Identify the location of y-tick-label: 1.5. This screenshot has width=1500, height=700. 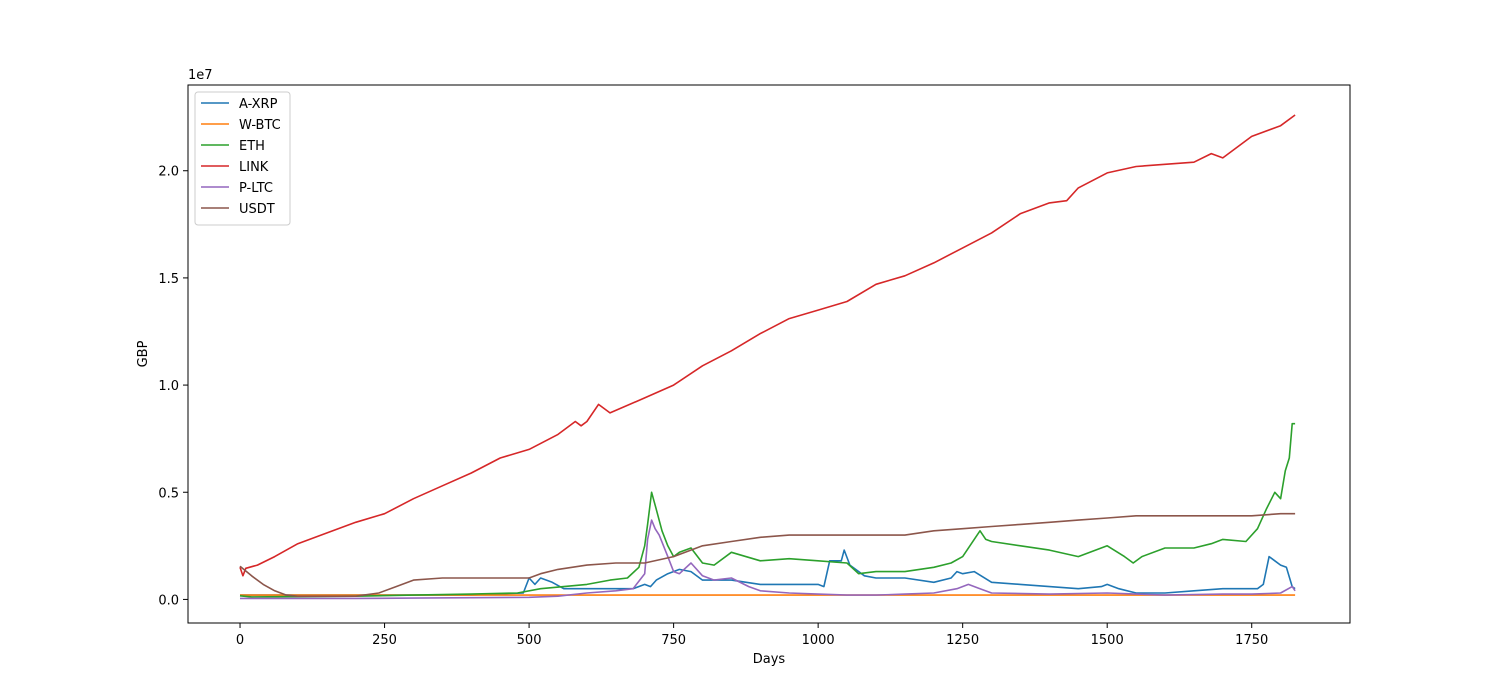
(168, 279).